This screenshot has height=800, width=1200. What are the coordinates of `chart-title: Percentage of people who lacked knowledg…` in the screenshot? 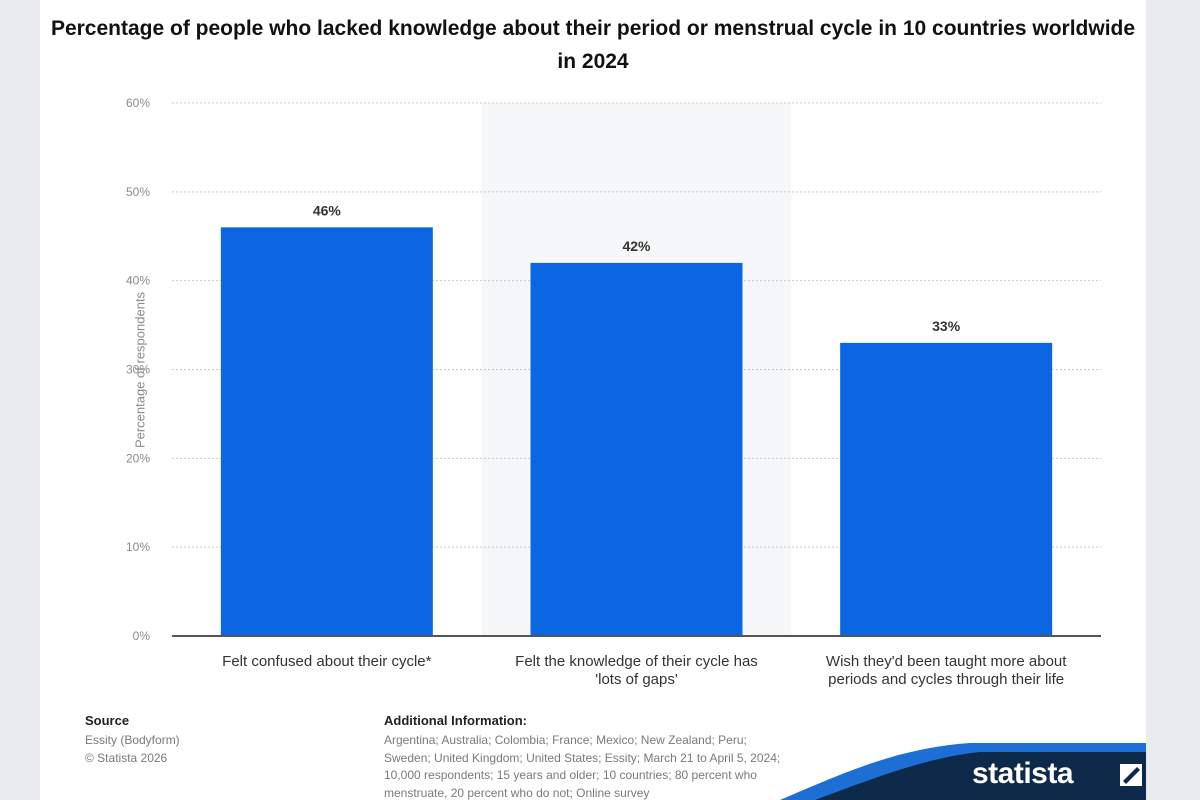 It's located at (593, 45).